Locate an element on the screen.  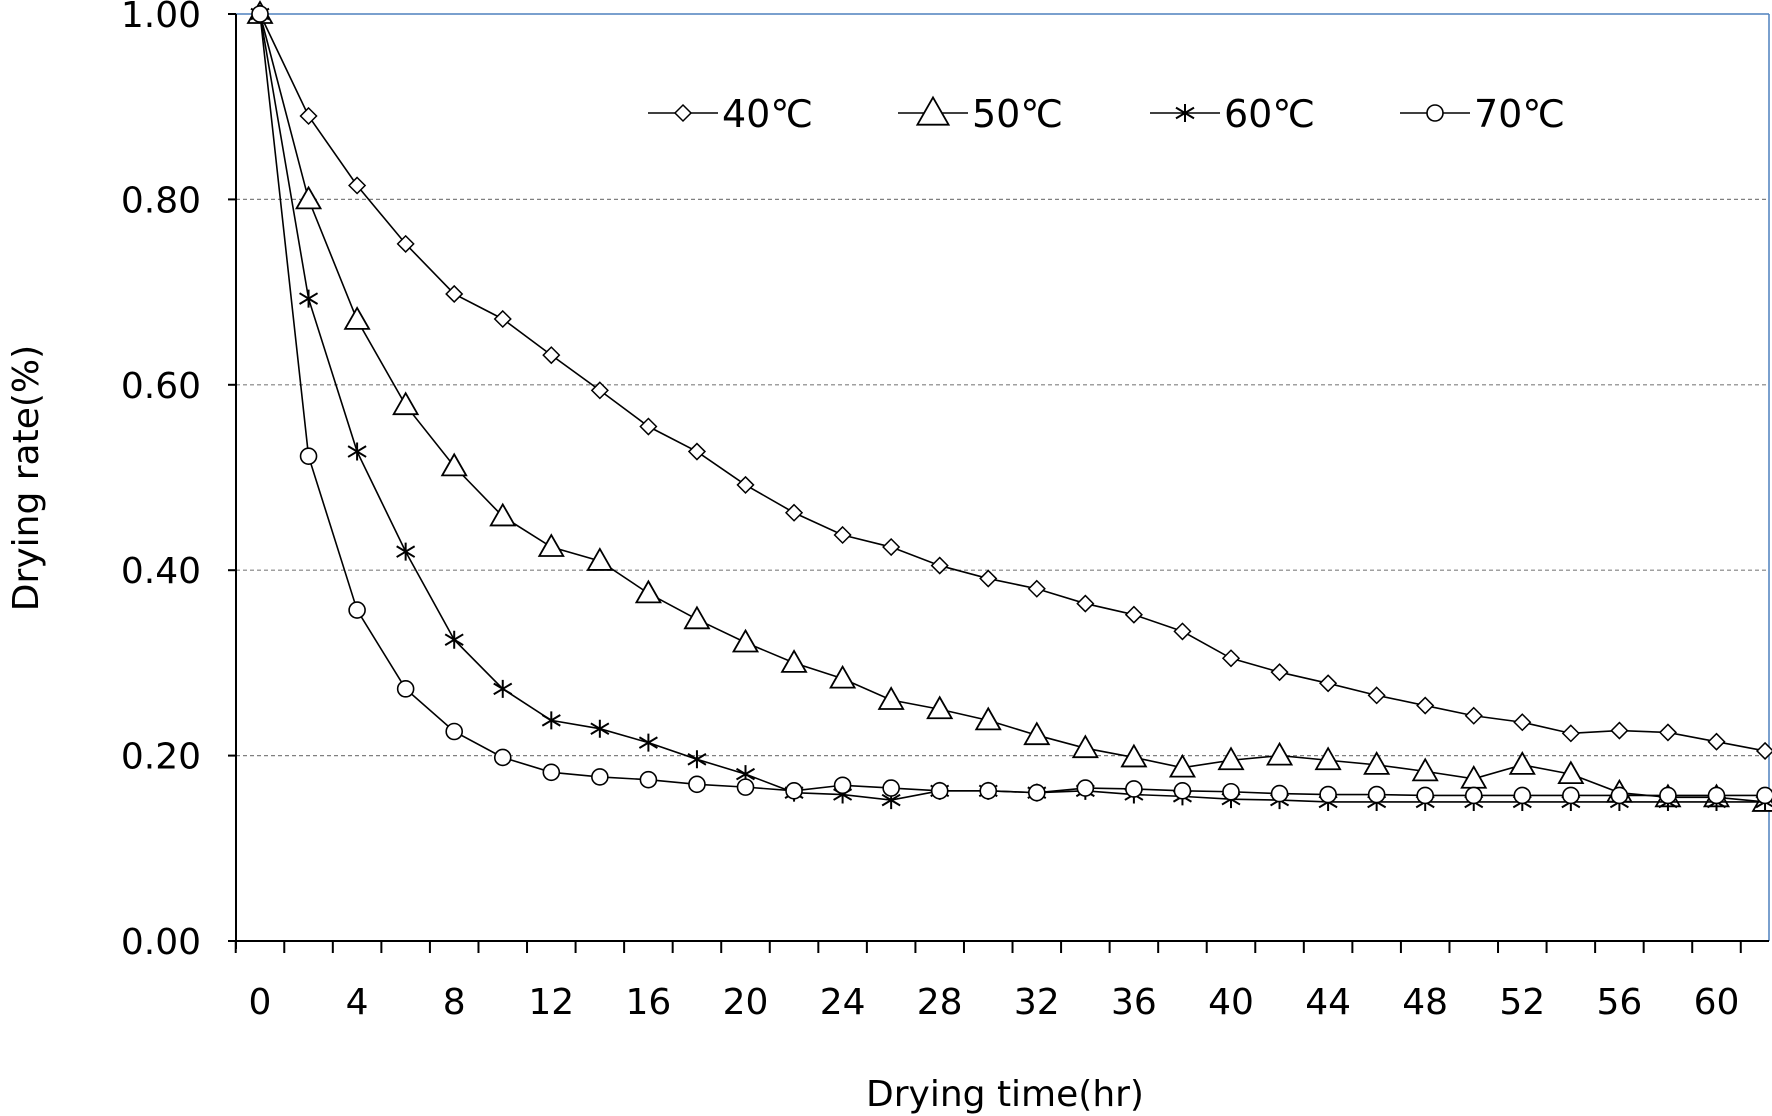
x-tick-label: 20 is located at coordinates (746, 1002).